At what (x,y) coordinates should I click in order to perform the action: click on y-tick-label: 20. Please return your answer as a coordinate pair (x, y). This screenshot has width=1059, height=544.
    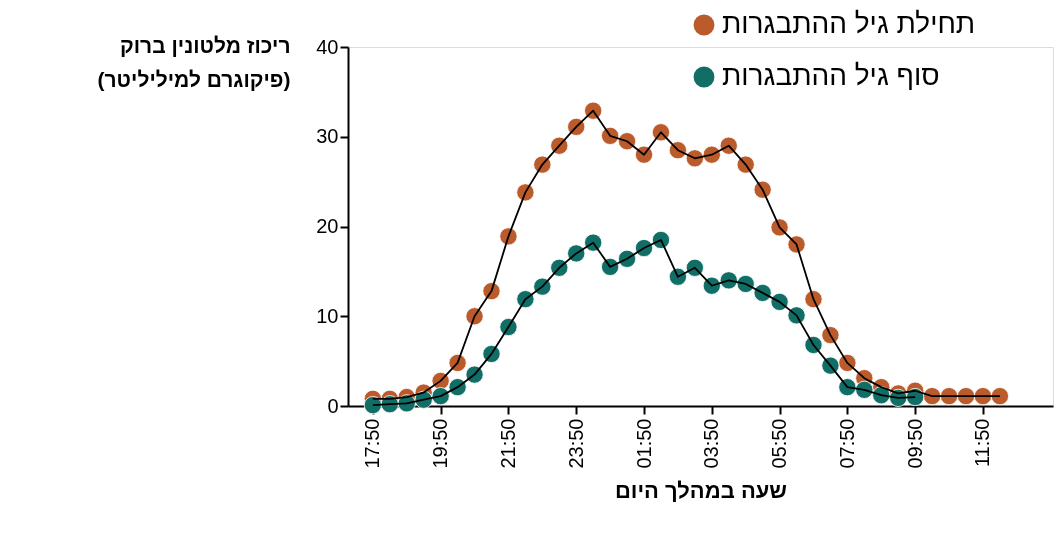
    Looking at the image, I should click on (327, 226).